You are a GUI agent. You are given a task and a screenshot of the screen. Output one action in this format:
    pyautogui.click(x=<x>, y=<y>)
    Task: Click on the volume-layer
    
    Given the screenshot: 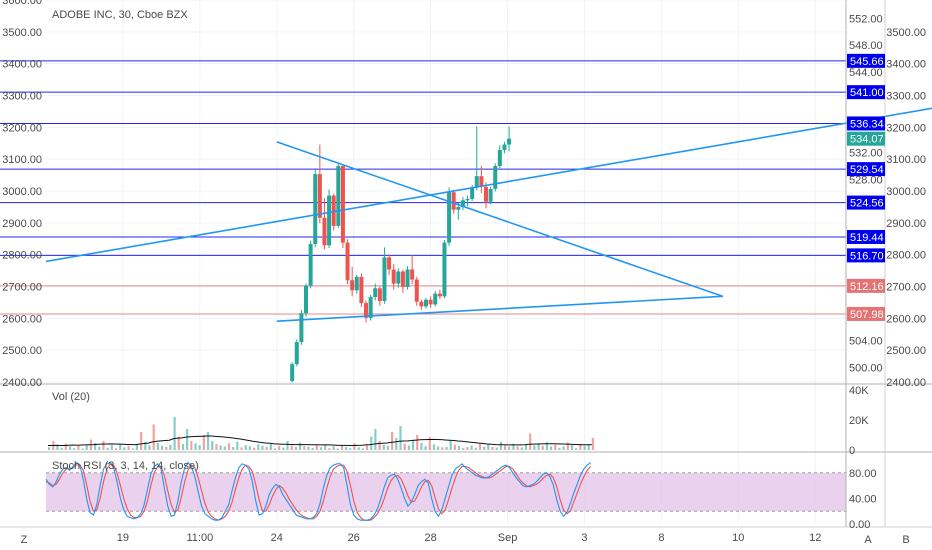 What is the action you would take?
    pyautogui.click(x=321, y=433)
    